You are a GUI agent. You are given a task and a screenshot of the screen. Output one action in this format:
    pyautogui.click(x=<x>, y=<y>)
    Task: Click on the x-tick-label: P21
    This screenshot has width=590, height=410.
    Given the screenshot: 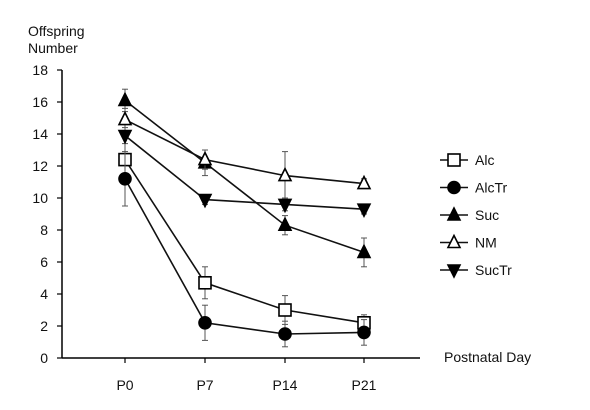 What is the action you would take?
    pyautogui.click(x=364, y=385)
    